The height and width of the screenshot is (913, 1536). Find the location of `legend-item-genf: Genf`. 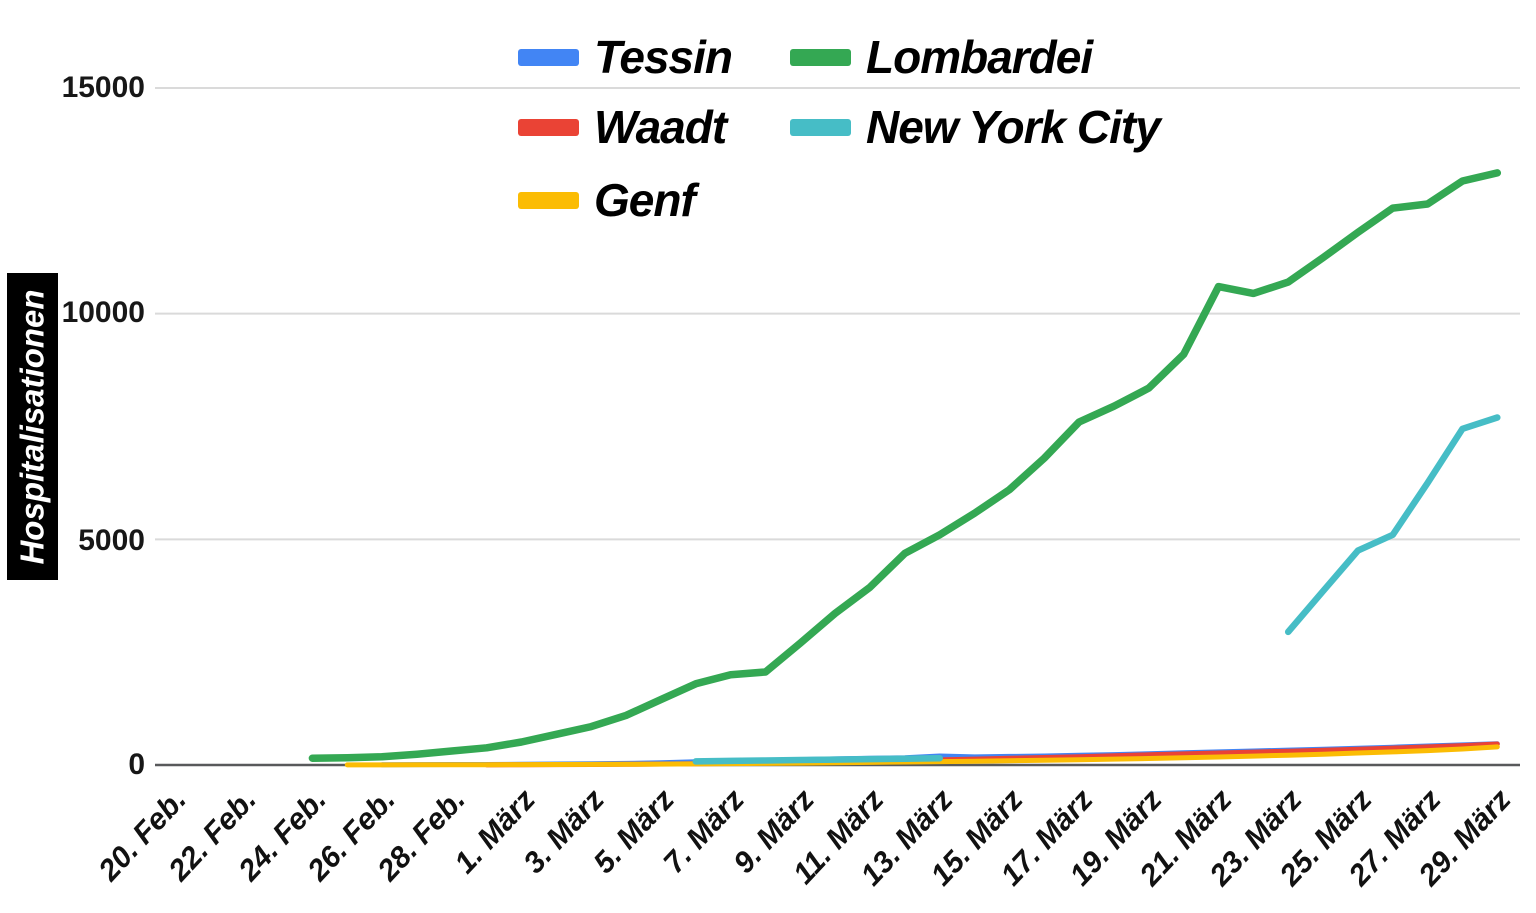

legend-item-genf: Genf is located at coordinates (607, 200).